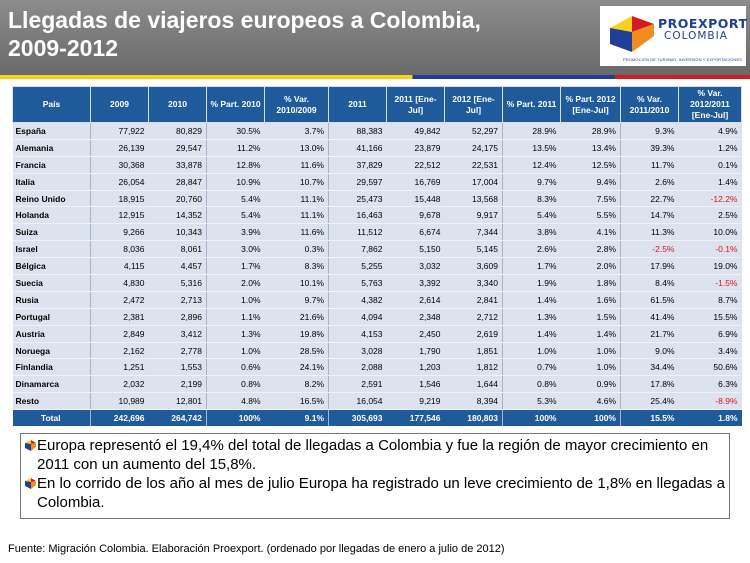  I want to click on value-cell: 2,713, so click(178, 299).